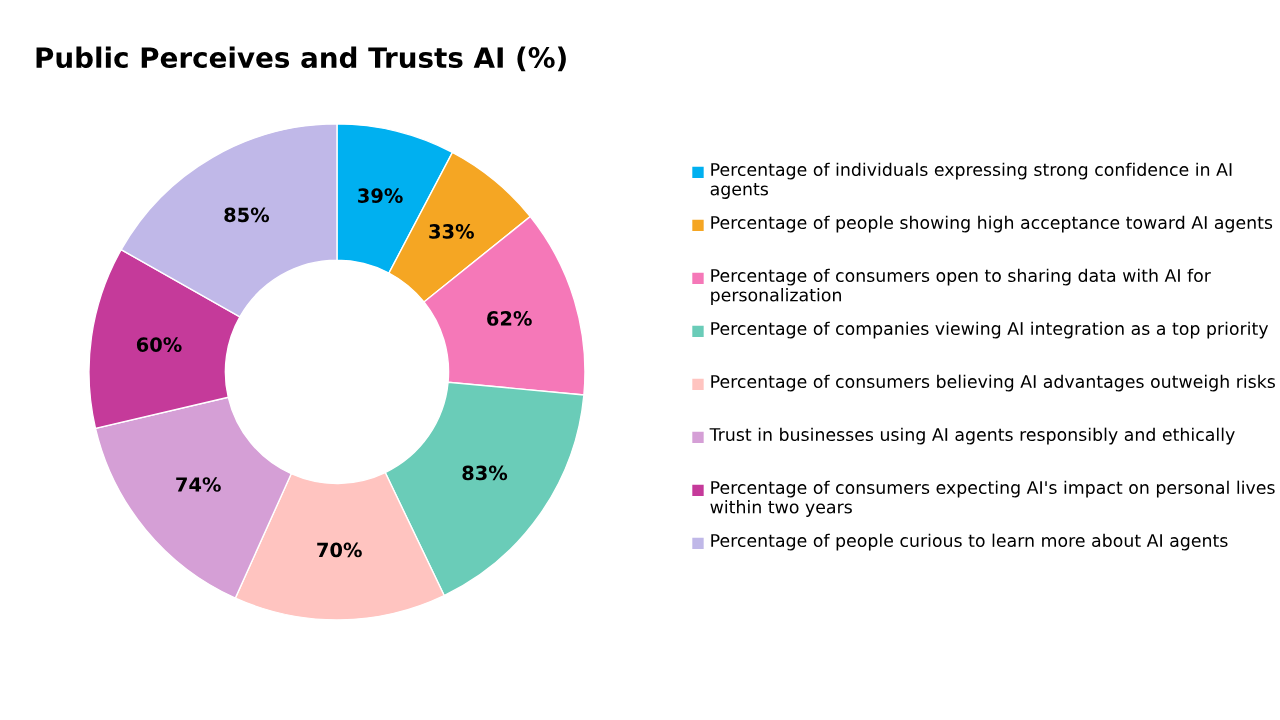 The height and width of the screenshot is (720, 1280). What do you see at coordinates (990, 330) in the screenshot?
I see `legend-label: Percentage of companies viewing AI integration as a top priority` at bounding box center [990, 330].